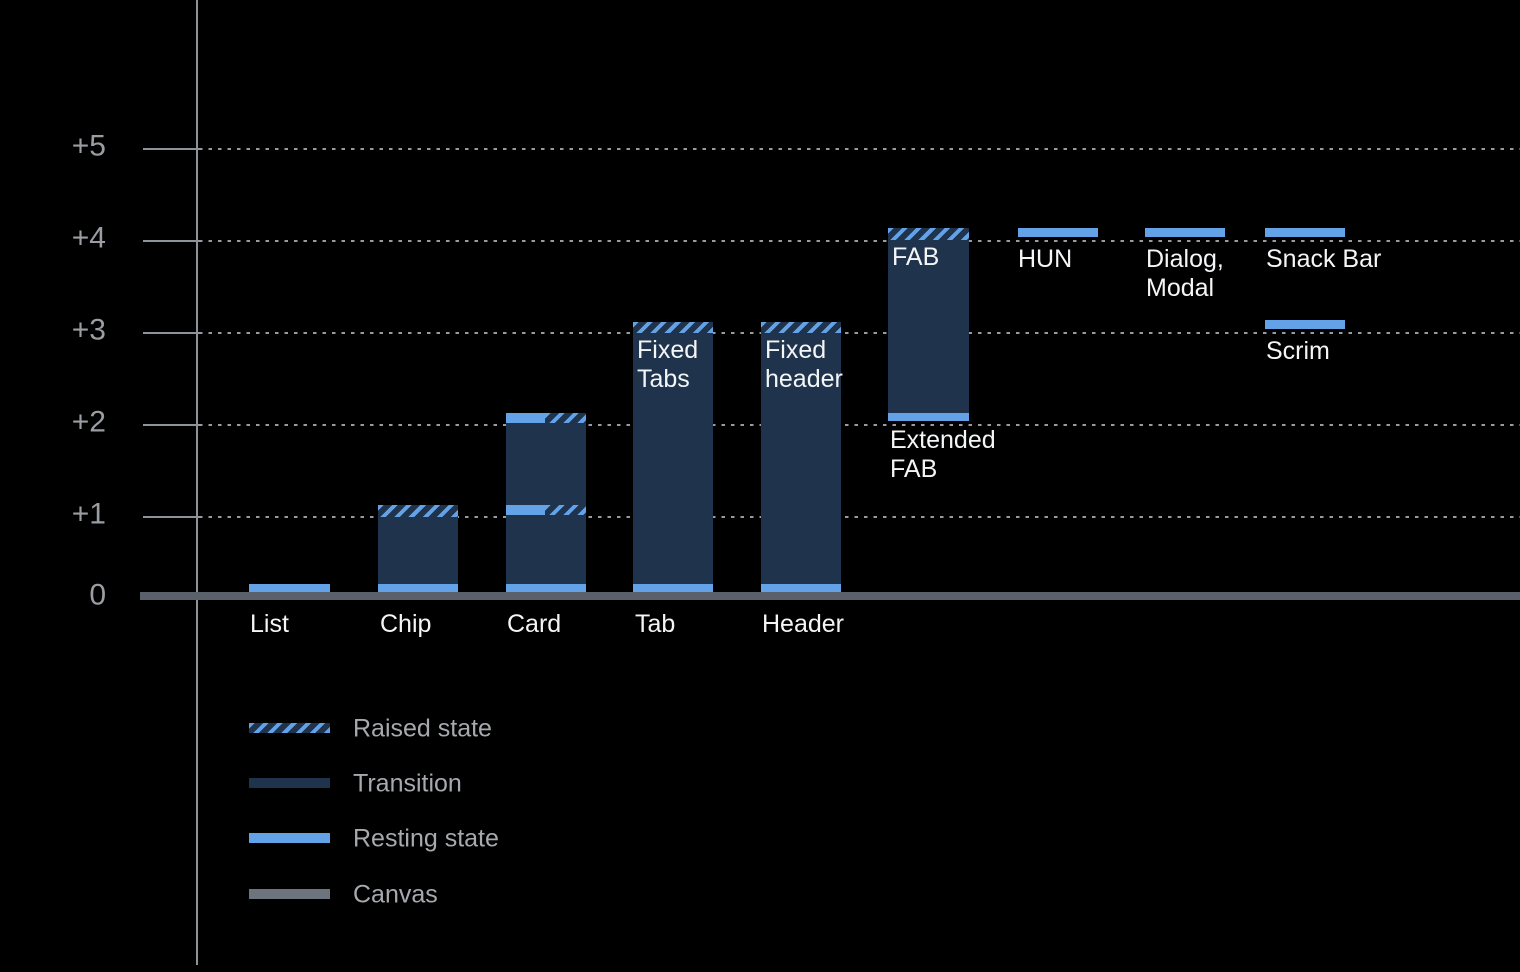 The image size is (1520, 972). Describe the element at coordinates (289, 783) in the screenshot. I see `legend-swatch-transition` at that location.